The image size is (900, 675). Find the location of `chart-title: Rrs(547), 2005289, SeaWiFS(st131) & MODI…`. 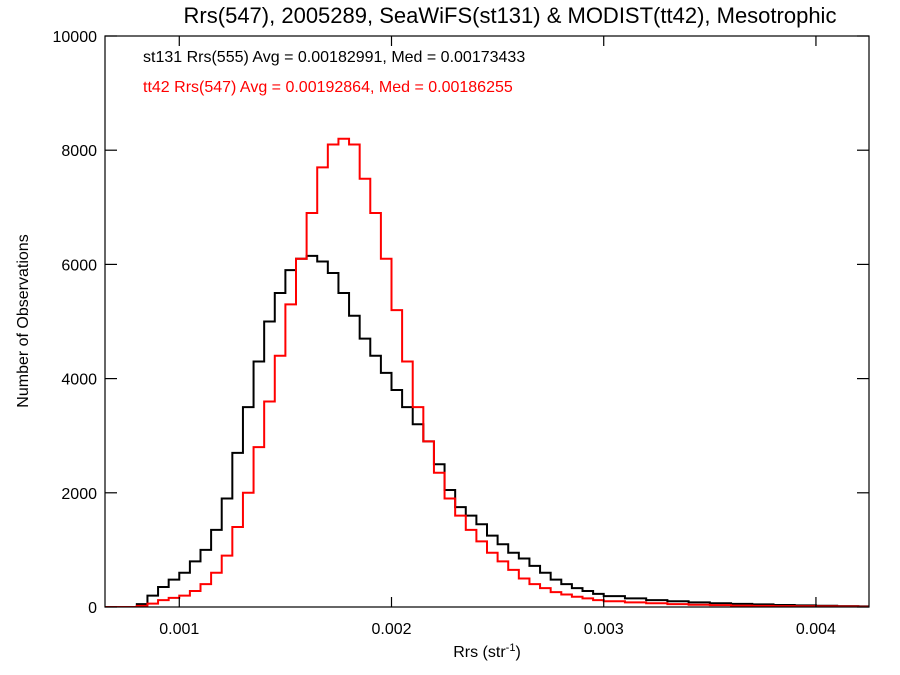

chart-title: Rrs(547), 2005289, SeaWiFS(st131) & MODI… is located at coordinates (510, 15).